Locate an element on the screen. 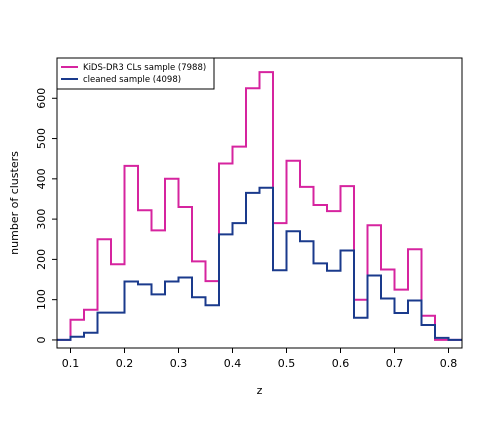  y-tick-label: 200 is located at coordinates (41, 259).